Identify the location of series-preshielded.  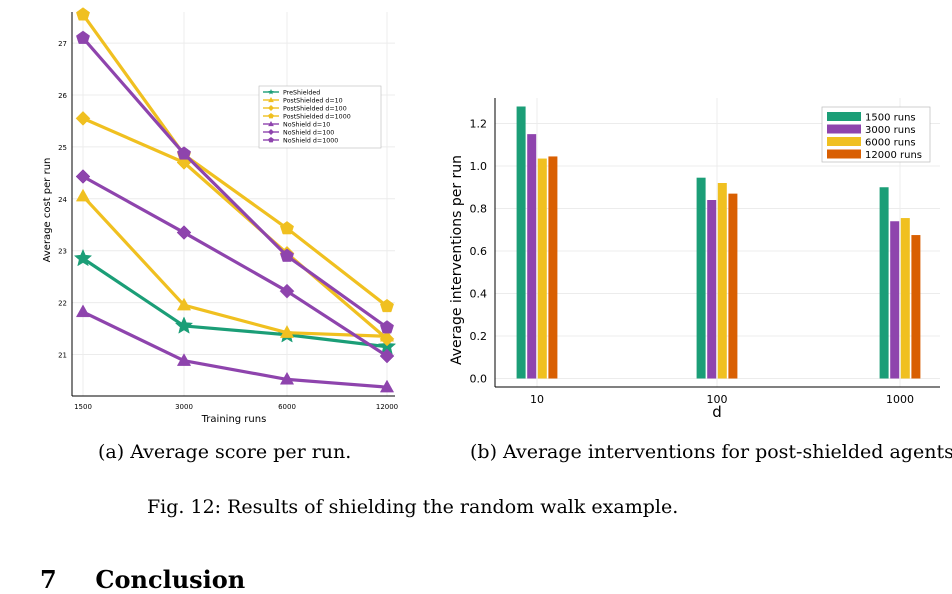
(235, 301).